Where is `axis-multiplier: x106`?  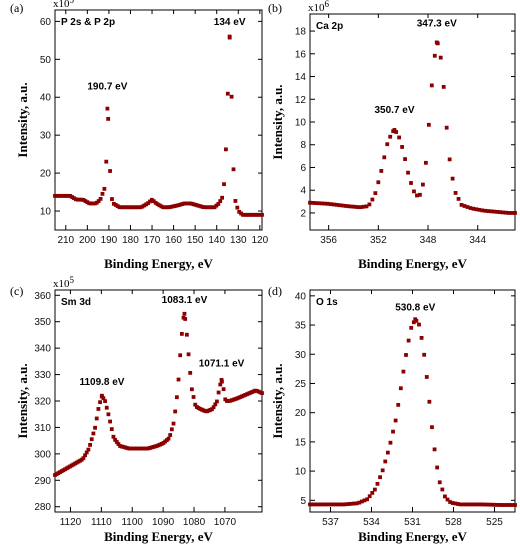
axis-multiplier: x106 is located at coordinates (319, 7).